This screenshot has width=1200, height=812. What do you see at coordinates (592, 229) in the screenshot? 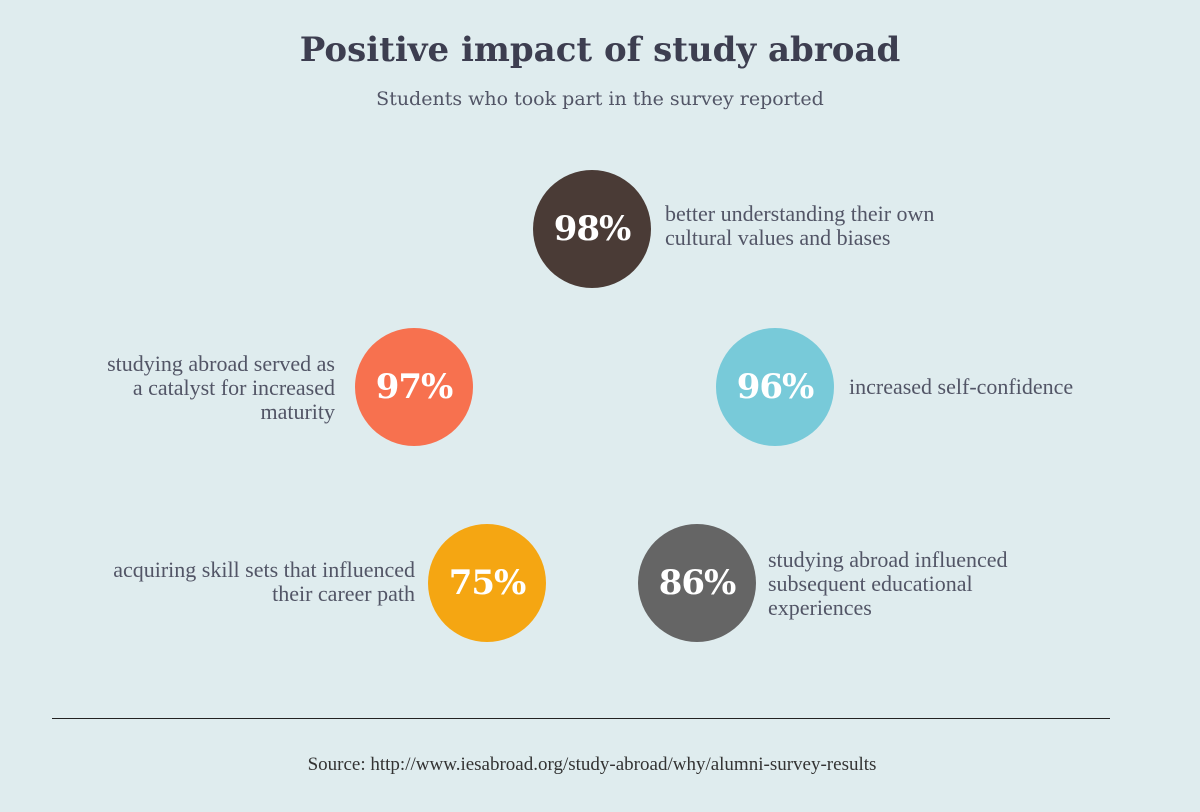
I see `stat-circle-98: 98%` at bounding box center [592, 229].